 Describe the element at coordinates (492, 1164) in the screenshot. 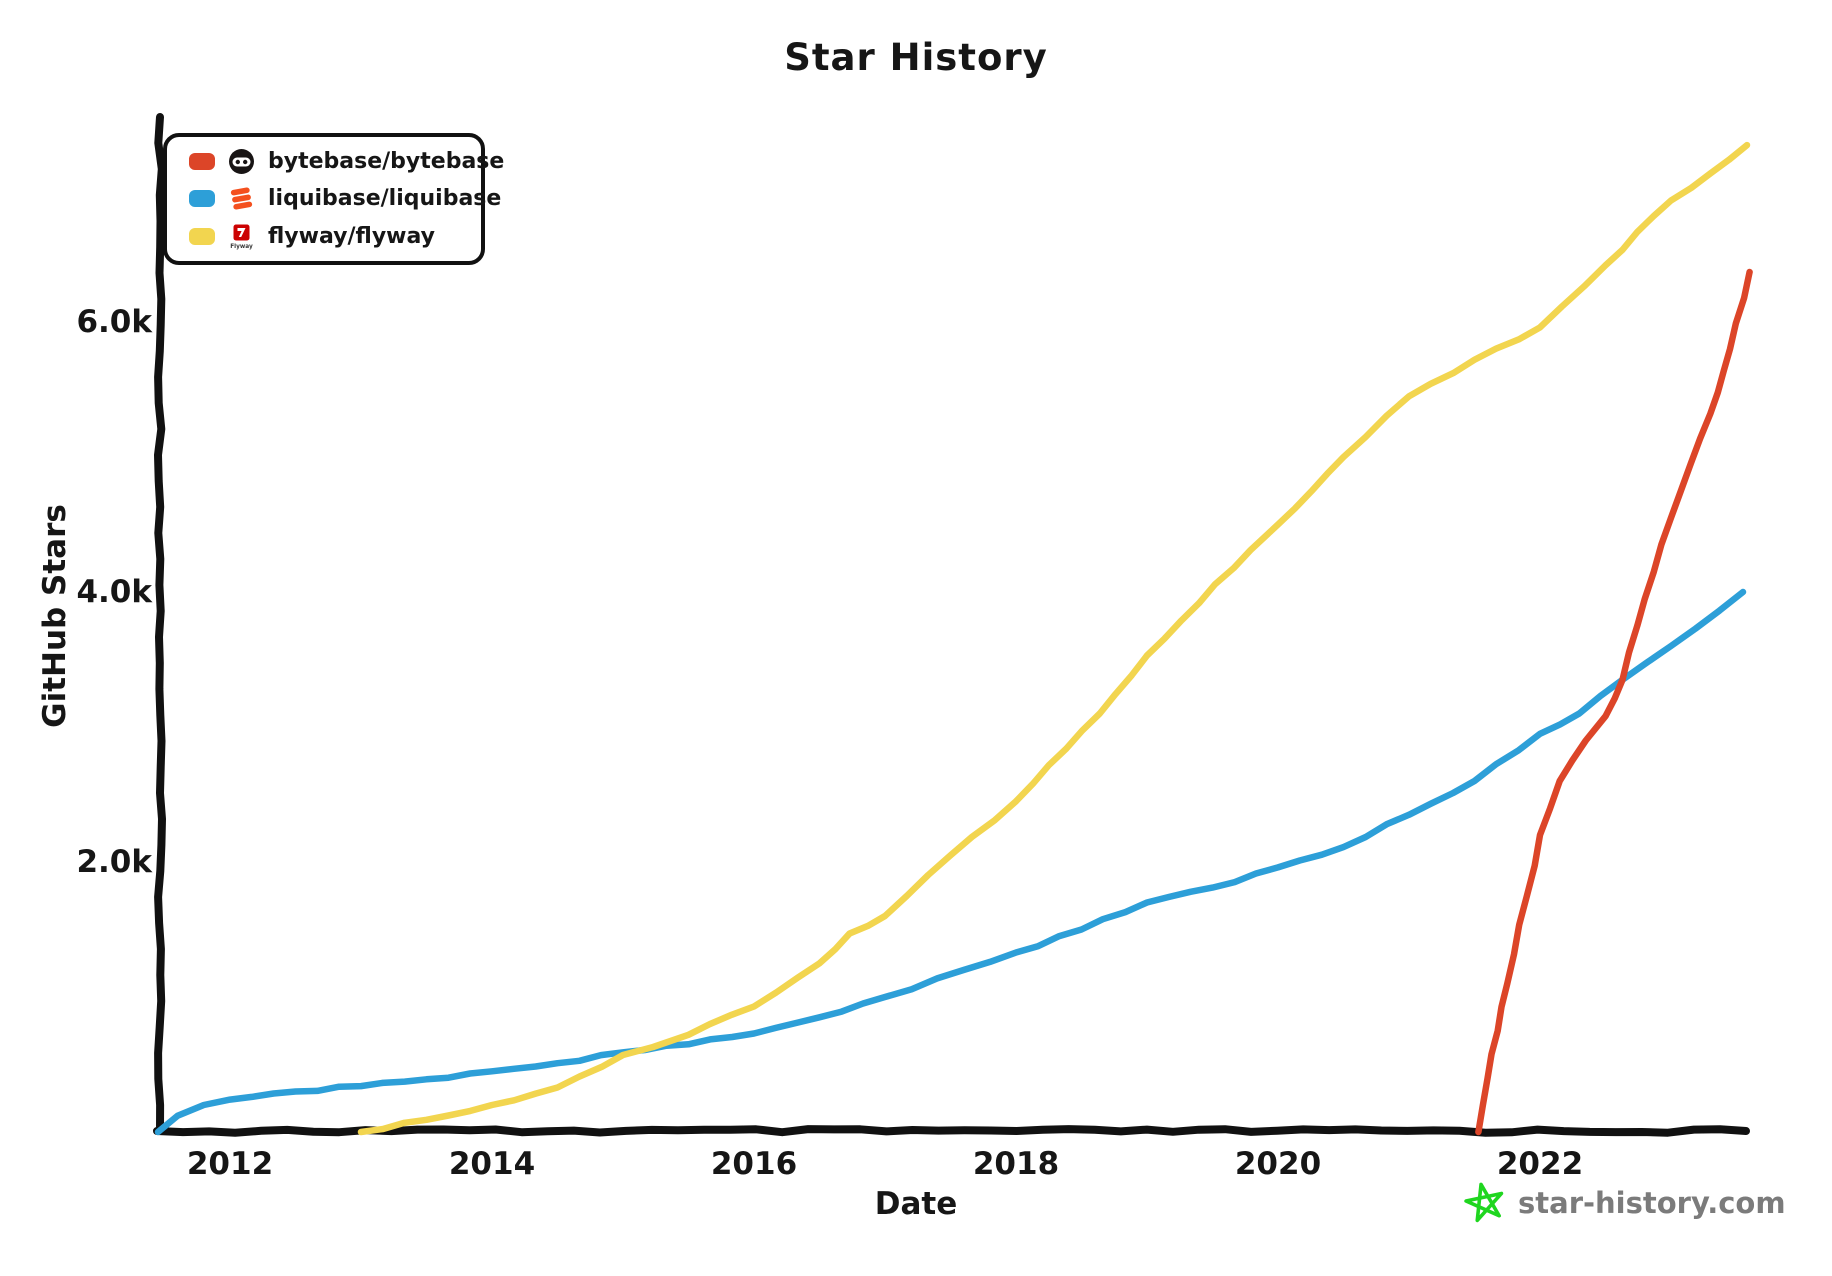

I see `x-tick-label: 2014` at that location.